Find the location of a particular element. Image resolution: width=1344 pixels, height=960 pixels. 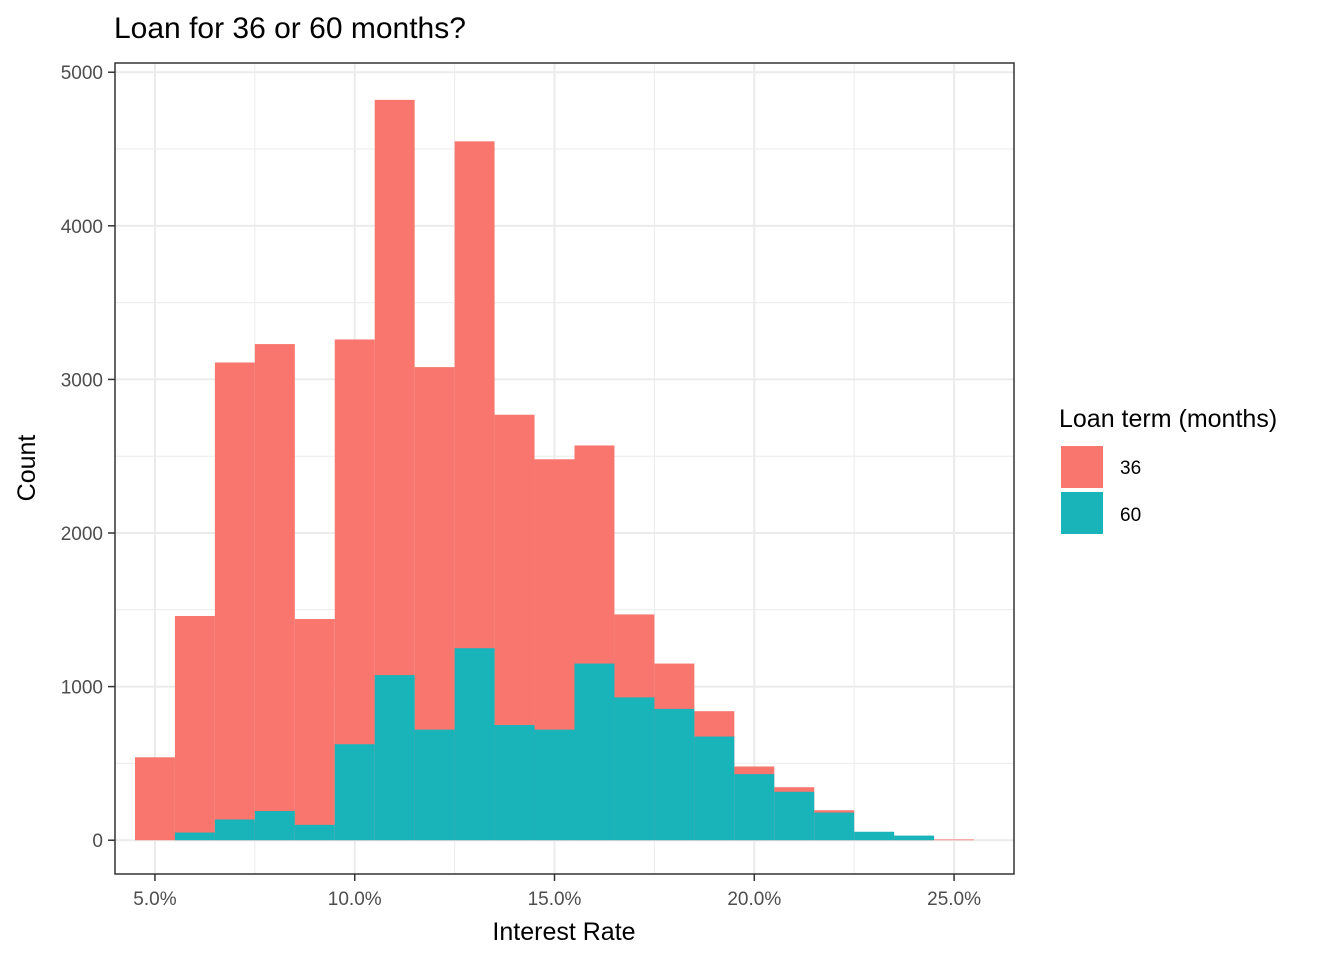

y-tick-label: 3000 is located at coordinates (82, 380).